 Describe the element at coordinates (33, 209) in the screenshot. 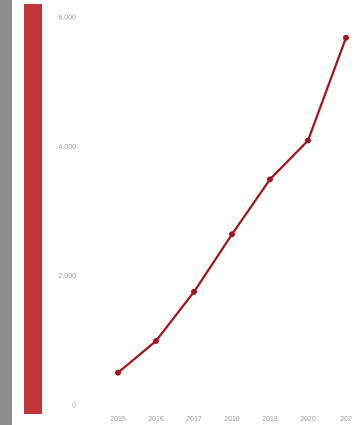

I see `red-side-bar` at that location.